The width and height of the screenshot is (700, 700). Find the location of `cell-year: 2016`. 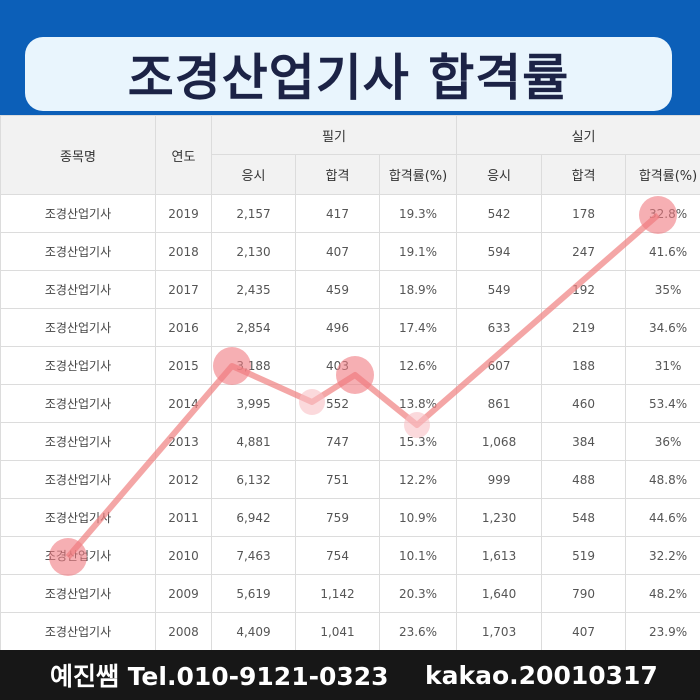

cell-year: 2016 is located at coordinates (183, 327).